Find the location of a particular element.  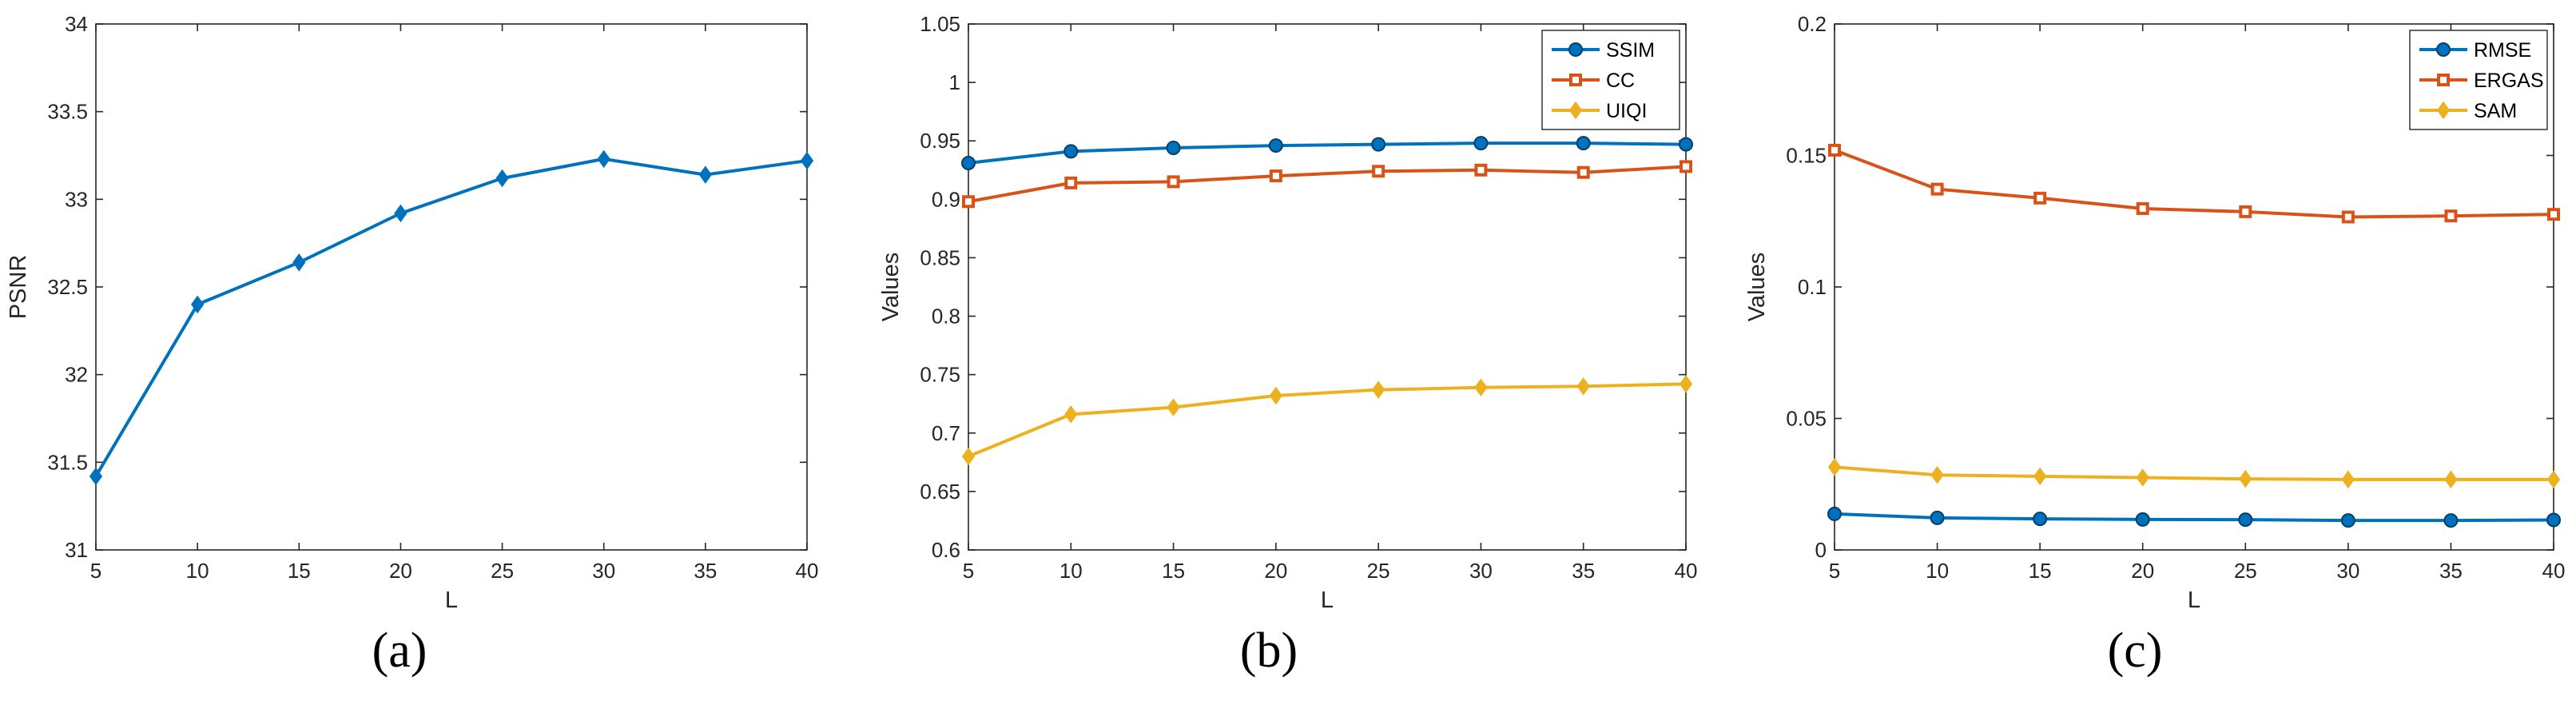

series-line-psnr is located at coordinates (451, 317).